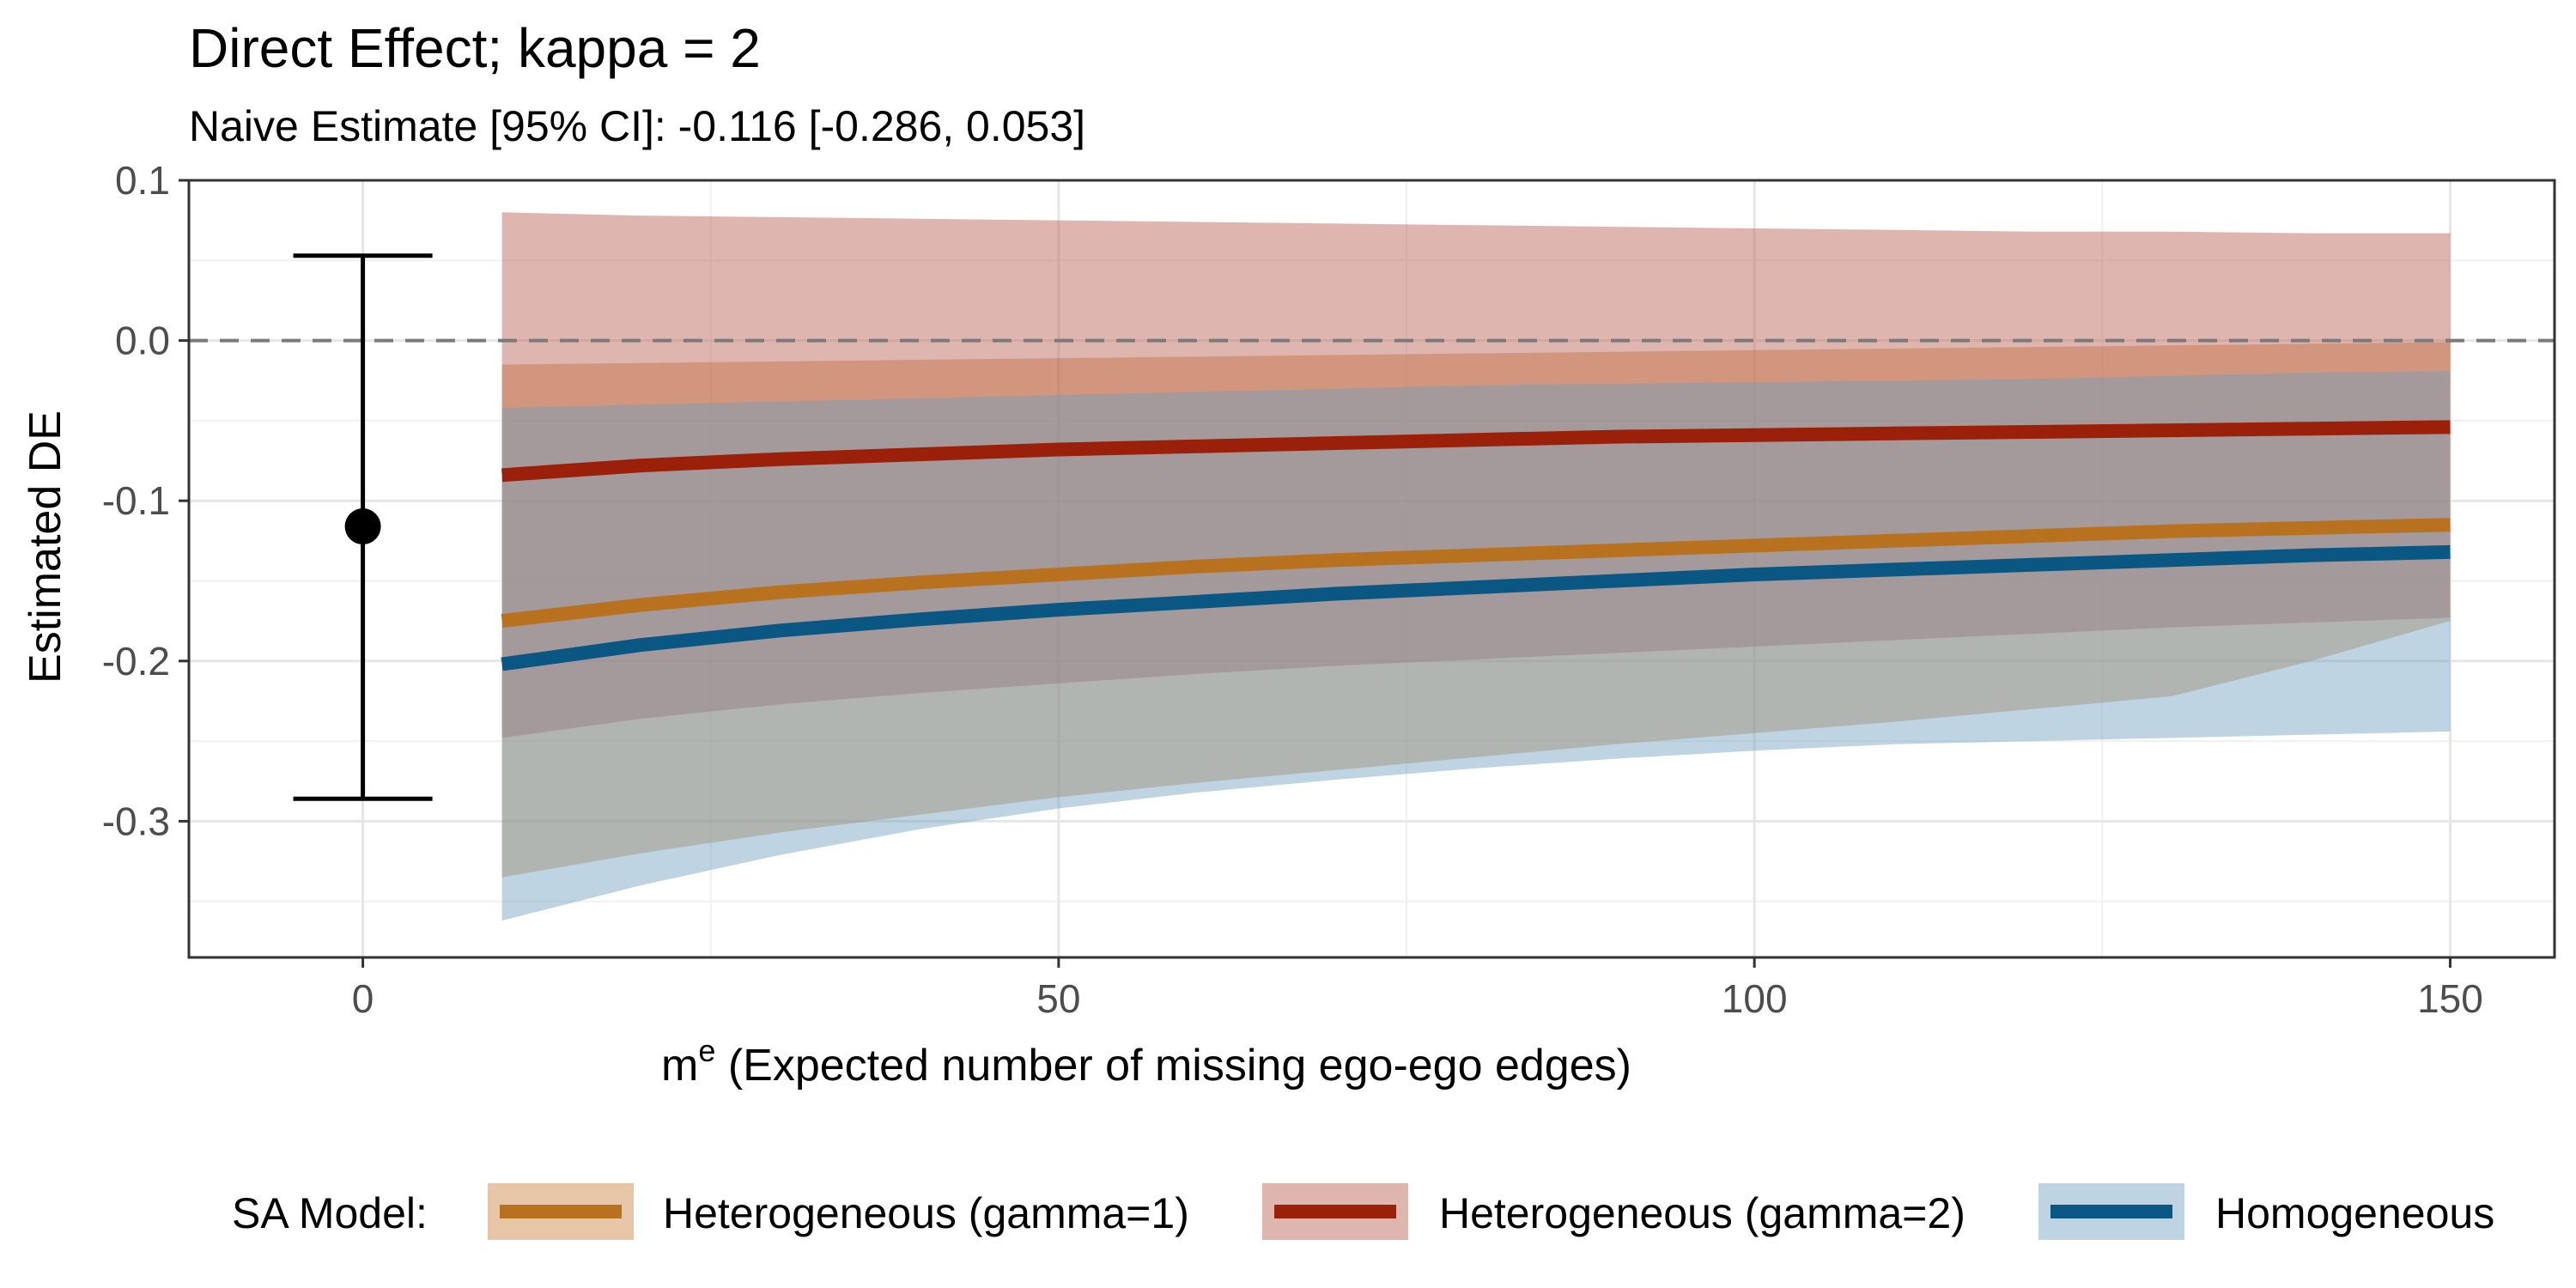 Image resolution: width=2576 pixels, height=1288 pixels. Describe the element at coordinates (1702, 1213) in the screenshot. I see `legend-label-heterogeneous-gamma-2: Heterogeneous (gamma=2)` at that location.